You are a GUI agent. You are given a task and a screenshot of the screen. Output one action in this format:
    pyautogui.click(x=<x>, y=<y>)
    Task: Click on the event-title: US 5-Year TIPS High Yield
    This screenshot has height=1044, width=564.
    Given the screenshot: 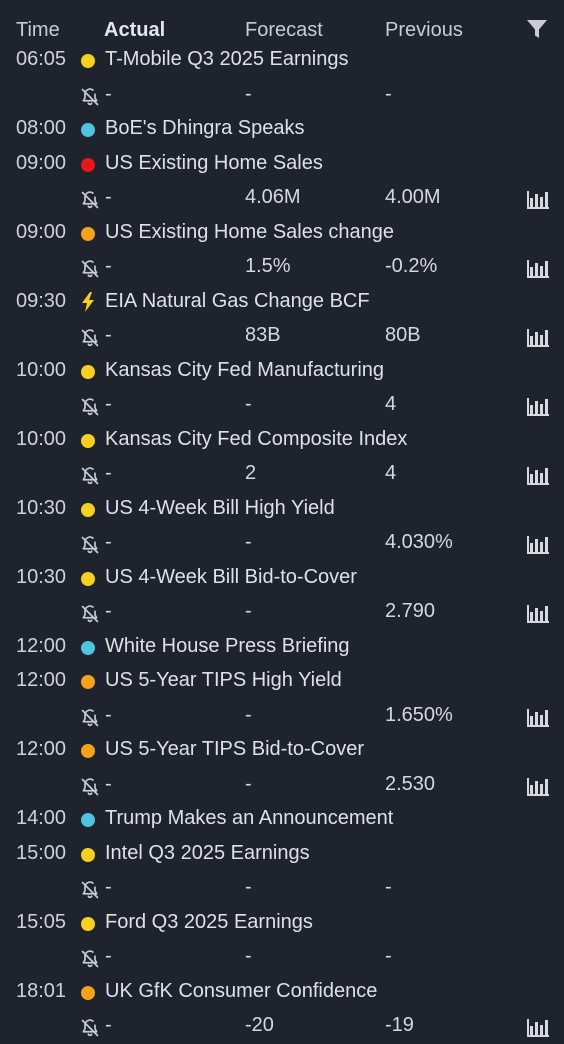 What is the action you would take?
    pyautogui.click(x=223, y=680)
    